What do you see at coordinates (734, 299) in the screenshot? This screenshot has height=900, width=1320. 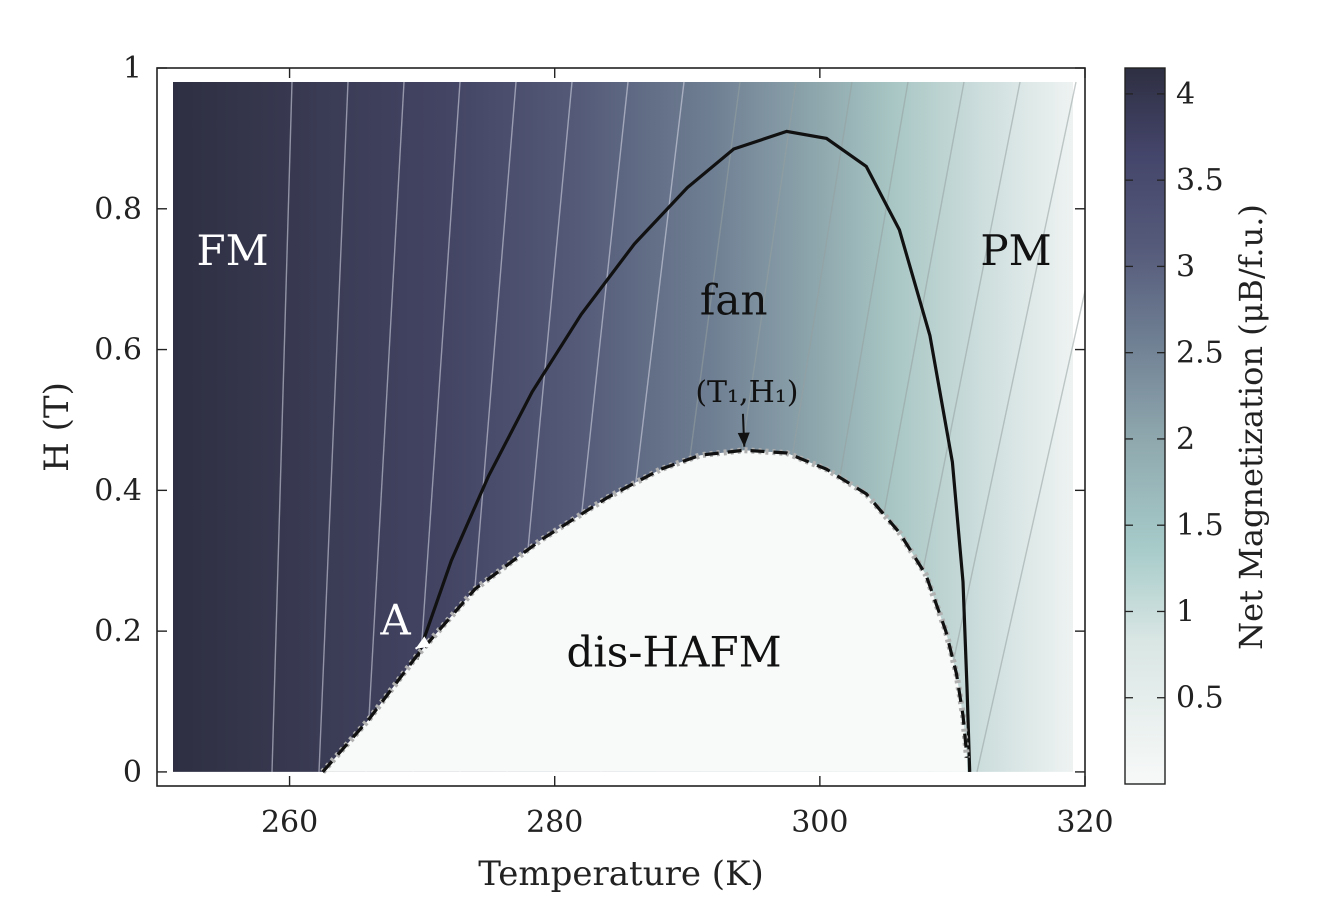 I see `region-label-fan: fan` at bounding box center [734, 299].